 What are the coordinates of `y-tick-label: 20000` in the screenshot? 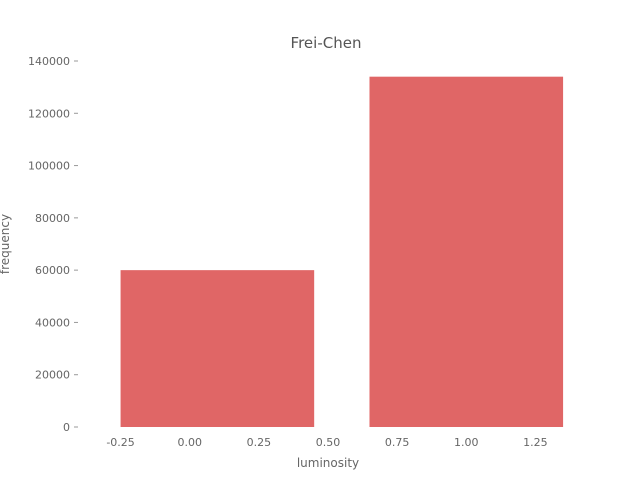 It's located at (52, 375).